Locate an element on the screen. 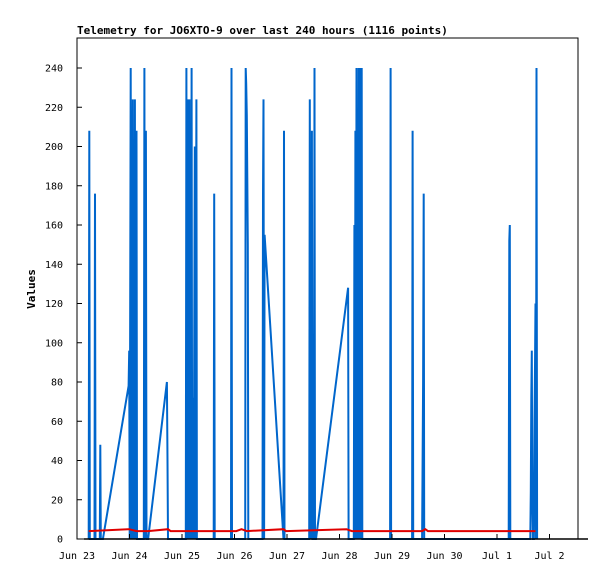  x-tick-label: Jul 2 is located at coordinates (549, 556).